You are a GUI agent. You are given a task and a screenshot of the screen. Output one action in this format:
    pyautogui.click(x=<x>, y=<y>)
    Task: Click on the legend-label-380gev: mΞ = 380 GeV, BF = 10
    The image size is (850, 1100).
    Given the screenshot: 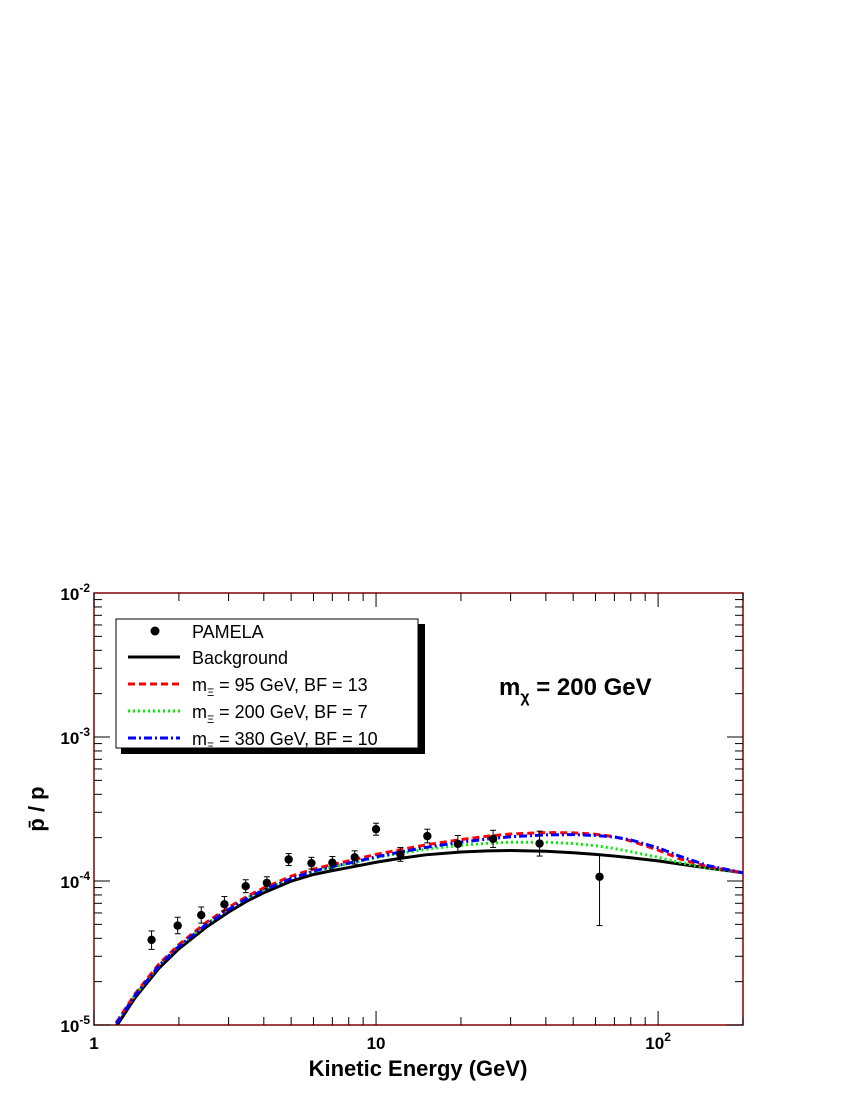 What is the action you would take?
    pyautogui.click(x=285, y=741)
    